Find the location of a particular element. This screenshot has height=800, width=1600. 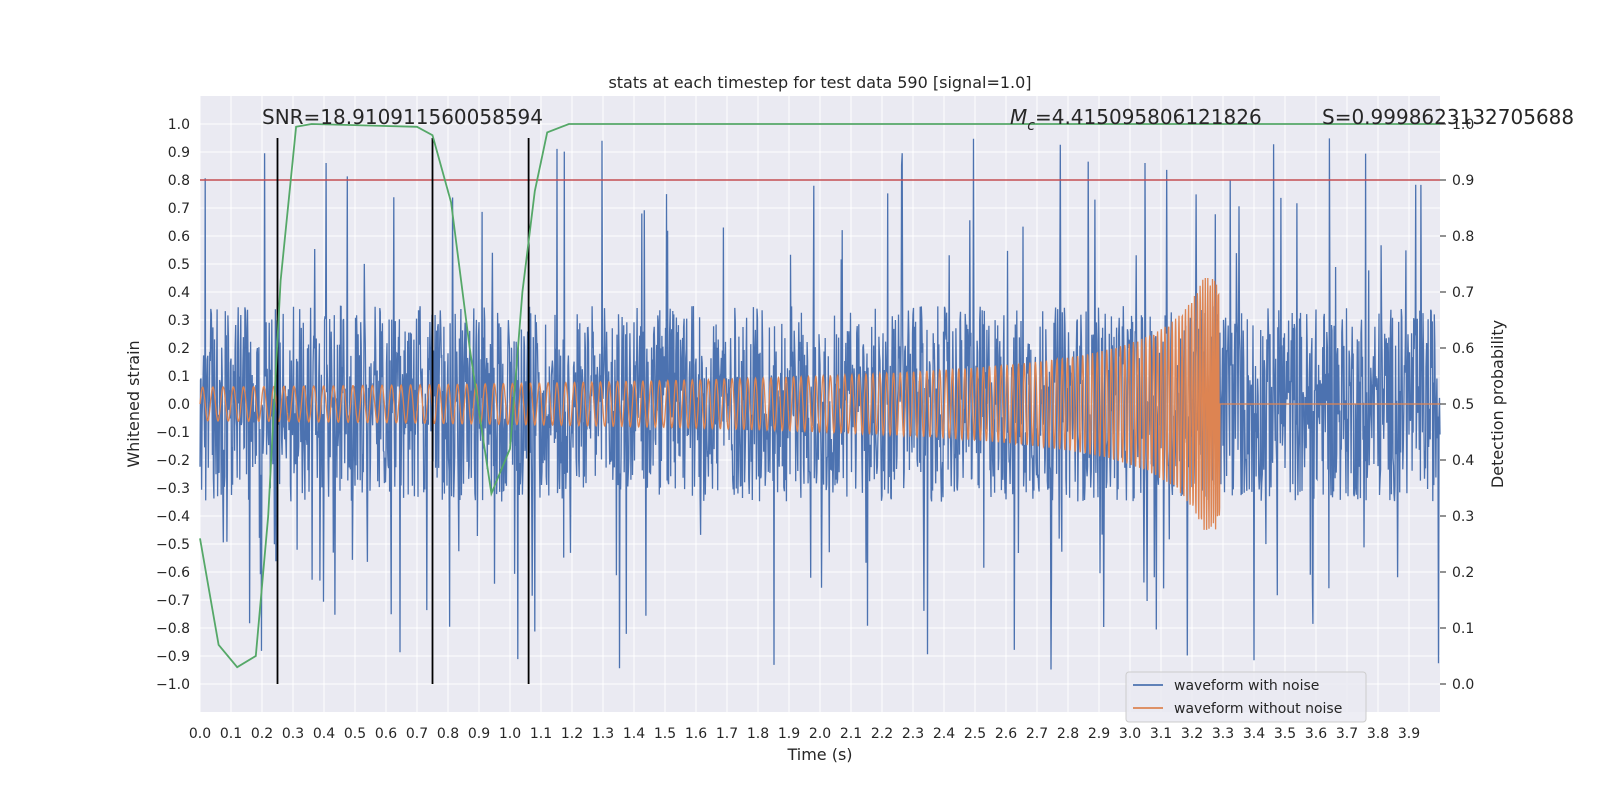

legend-label-noise: waveform with noise is located at coordinates (1246, 686).